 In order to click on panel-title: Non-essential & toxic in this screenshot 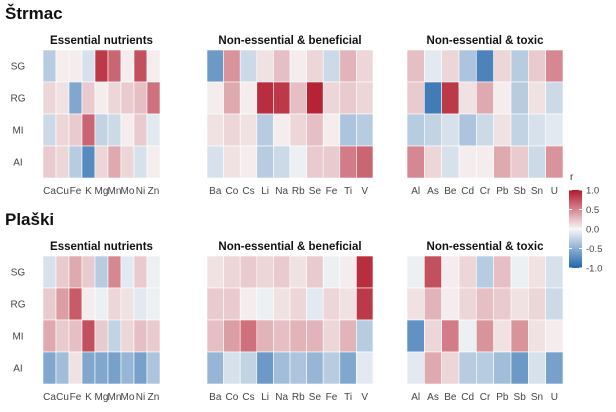, I will do `click(486, 247)`.